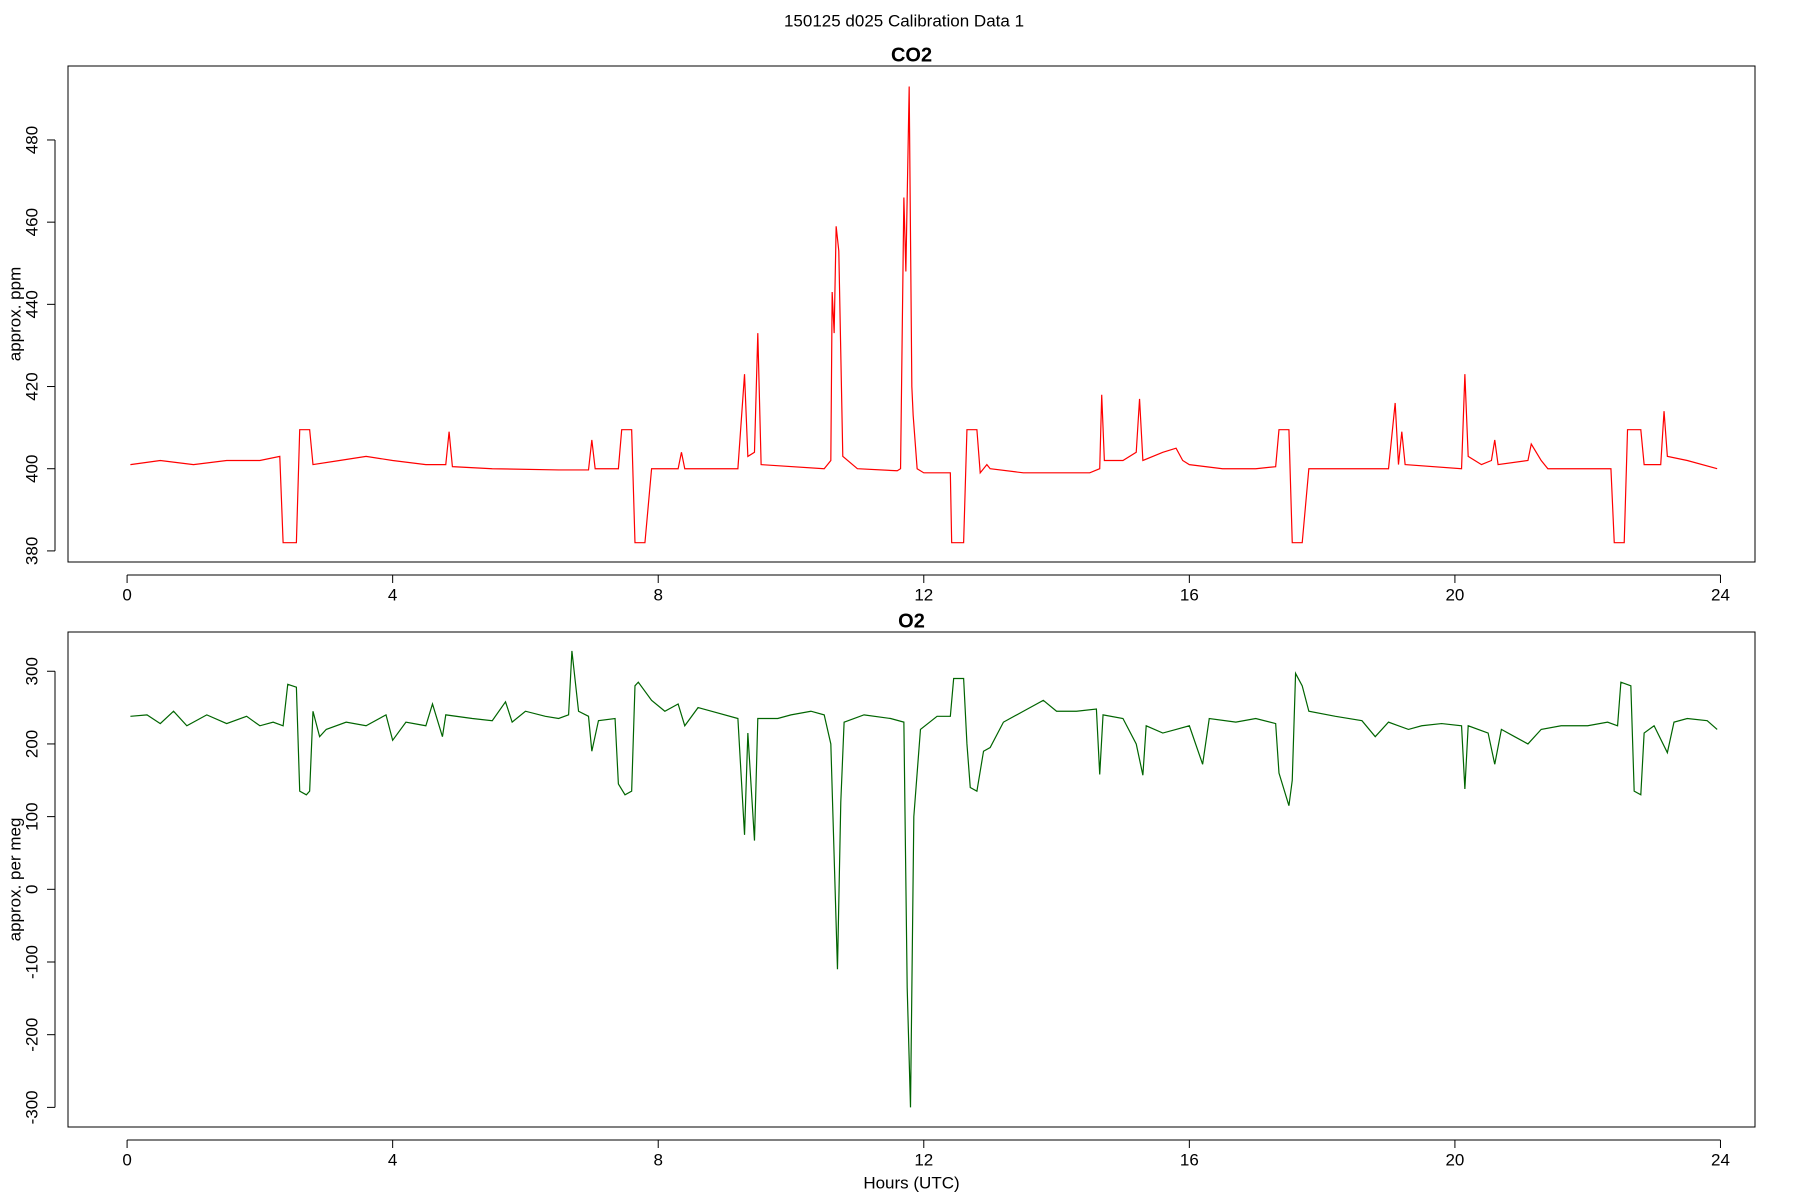 The image size is (1800, 1200). I want to click on y-tick-label: 0, so click(31, 889).